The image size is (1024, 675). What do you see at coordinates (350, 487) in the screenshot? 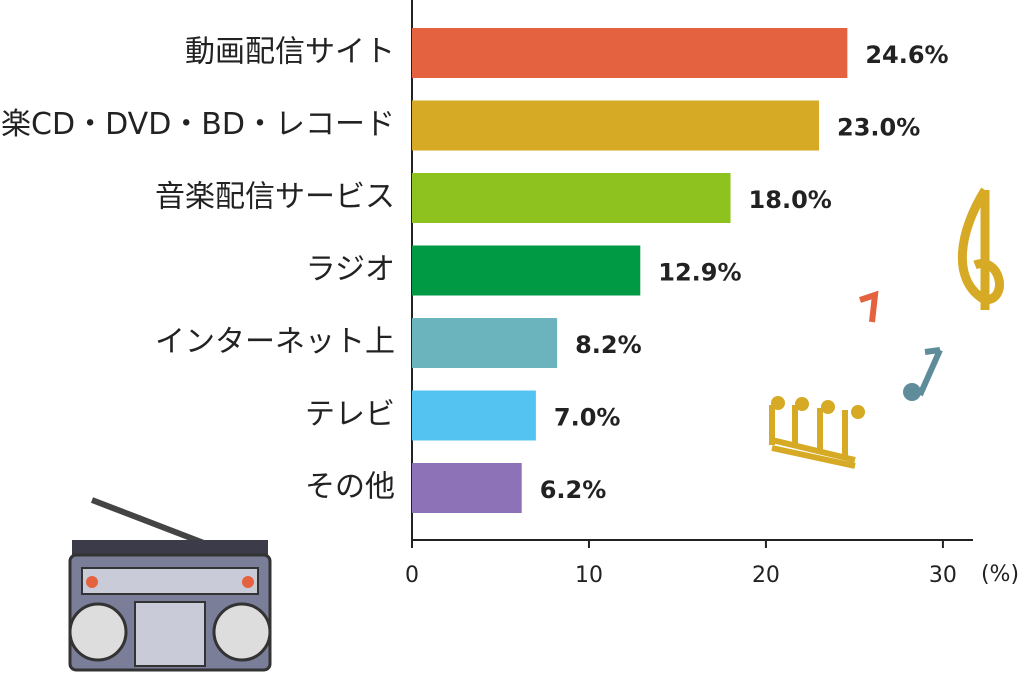
I see `category-label: その他` at bounding box center [350, 487].